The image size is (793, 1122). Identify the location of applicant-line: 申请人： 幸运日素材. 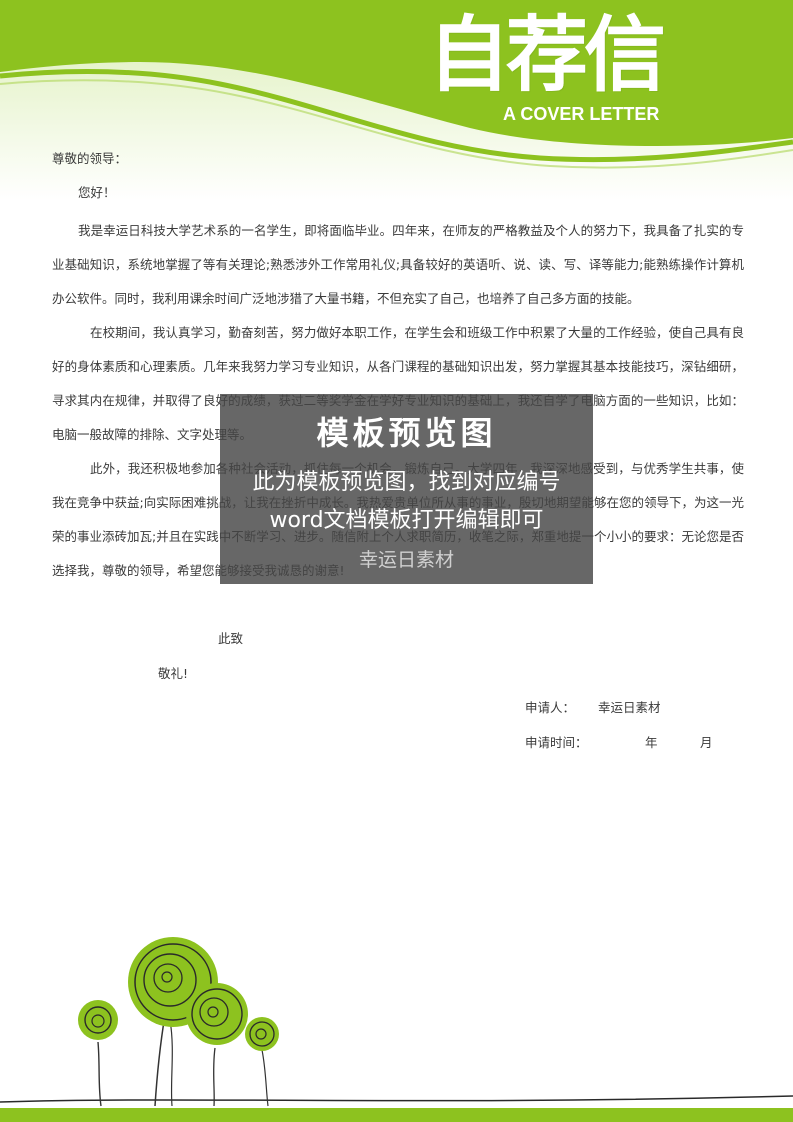
(593, 706).